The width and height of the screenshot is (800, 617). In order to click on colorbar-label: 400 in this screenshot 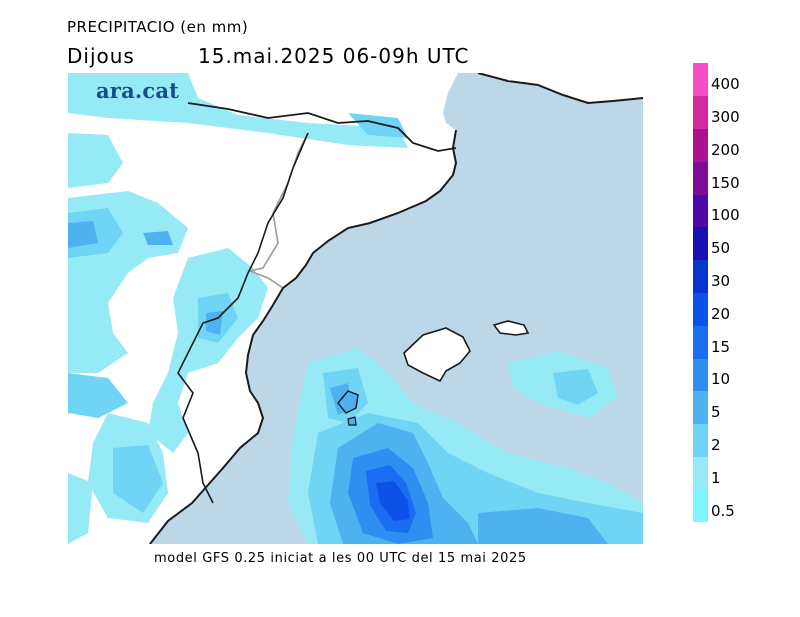, I will do `click(725, 84)`.